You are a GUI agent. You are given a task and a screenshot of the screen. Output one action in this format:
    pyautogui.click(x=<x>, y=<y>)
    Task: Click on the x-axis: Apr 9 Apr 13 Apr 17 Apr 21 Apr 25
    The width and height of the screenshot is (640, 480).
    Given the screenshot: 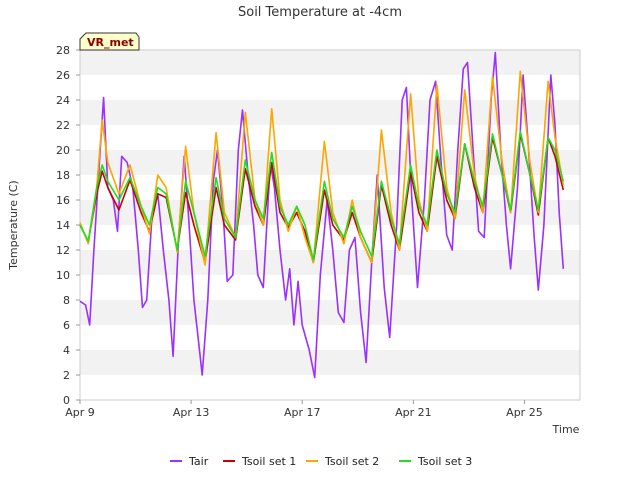 What is the action you would take?
    pyautogui.click(x=304, y=409)
    